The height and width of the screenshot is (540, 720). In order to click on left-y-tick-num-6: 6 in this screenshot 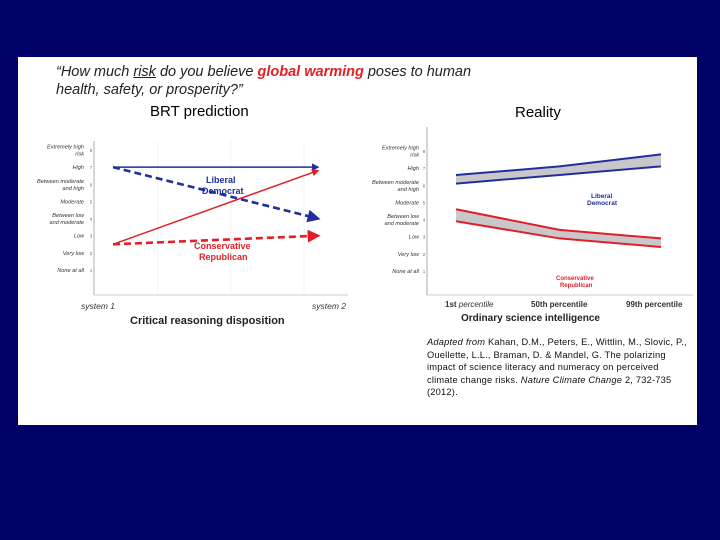, I will do `click(91, 184)`.